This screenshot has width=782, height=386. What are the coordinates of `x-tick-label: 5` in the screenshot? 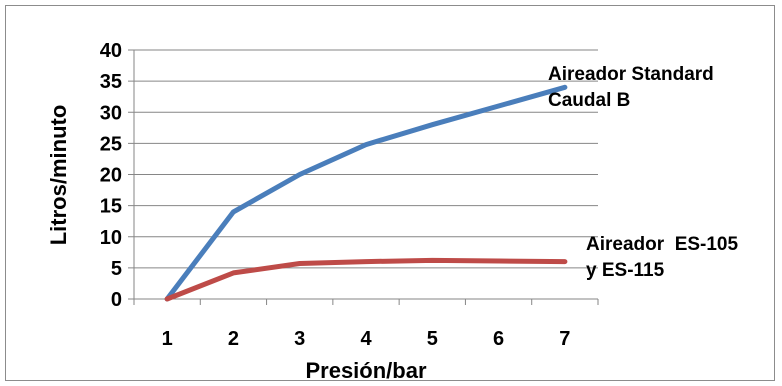 It's located at (432, 339).